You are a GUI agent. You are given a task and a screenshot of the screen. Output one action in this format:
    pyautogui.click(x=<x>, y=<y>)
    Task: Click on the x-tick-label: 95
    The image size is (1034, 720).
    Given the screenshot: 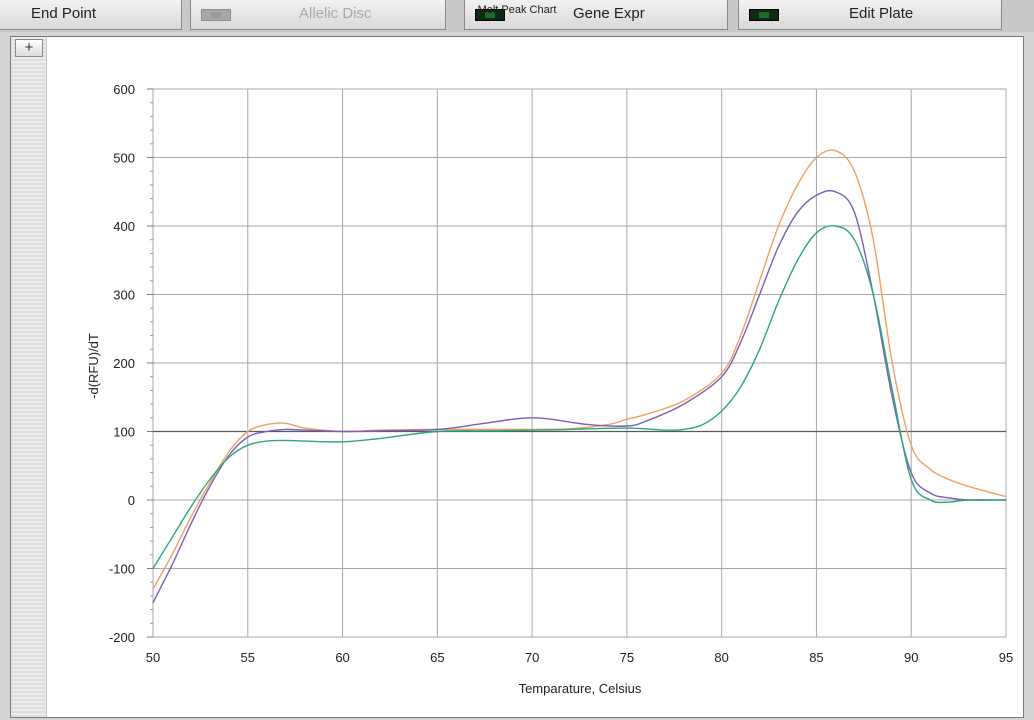 What is the action you would take?
    pyautogui.click(x=1006, y=657)
    